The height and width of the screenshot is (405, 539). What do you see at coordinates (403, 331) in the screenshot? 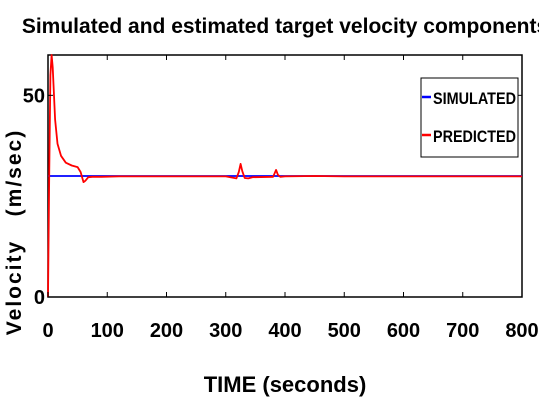
I see `x-tick-label: 600` at bounding box center [403, 331].